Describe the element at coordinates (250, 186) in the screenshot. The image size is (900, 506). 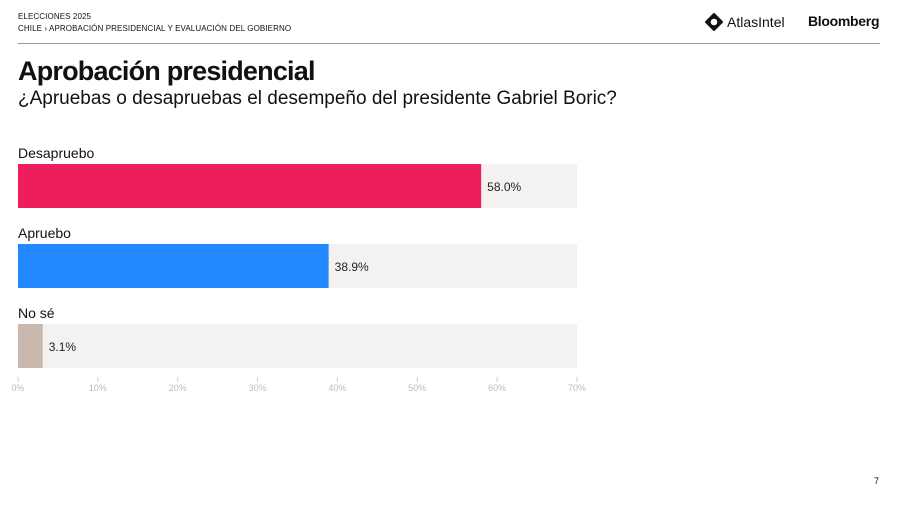
I see `bar-desapruebo` at that location.